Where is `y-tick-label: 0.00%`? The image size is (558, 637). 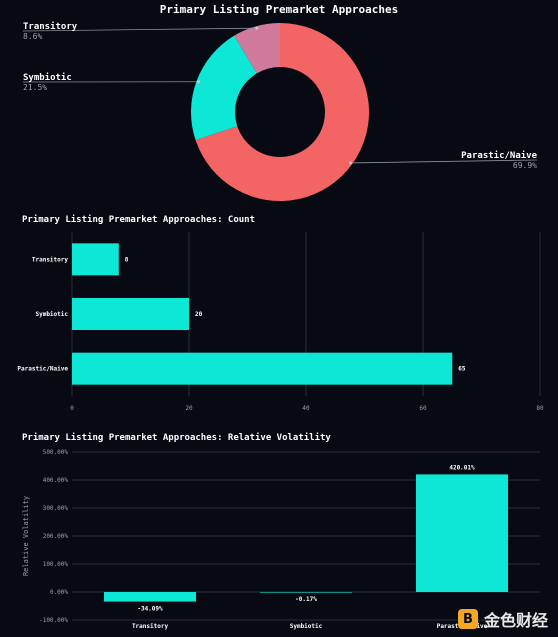
y-tick-label: 0.00% is located at coordinates (59, 592).